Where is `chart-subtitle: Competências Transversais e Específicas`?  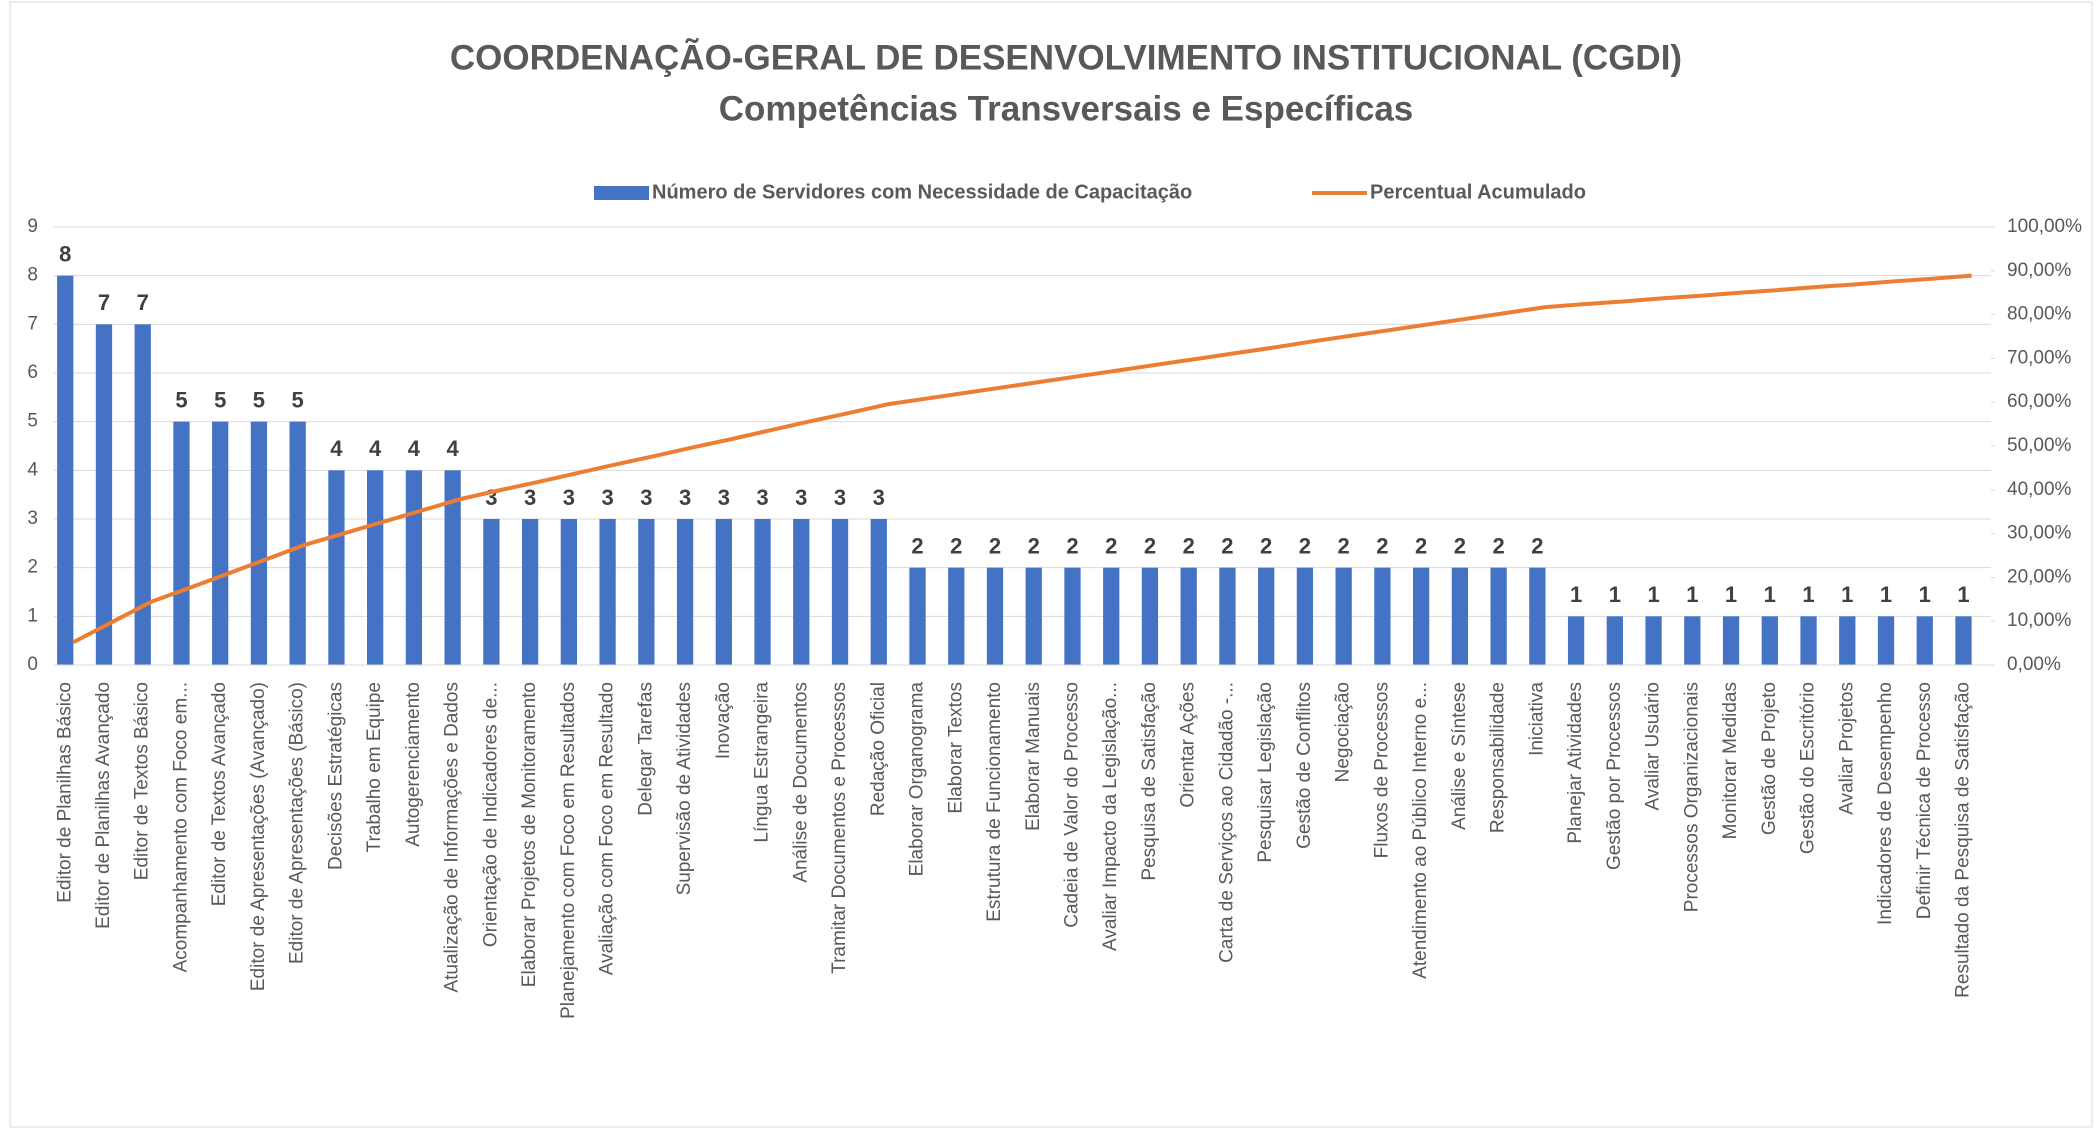
chart-subtitle: Competências Transversais e Específicas is located at coordinates (1066, 108).